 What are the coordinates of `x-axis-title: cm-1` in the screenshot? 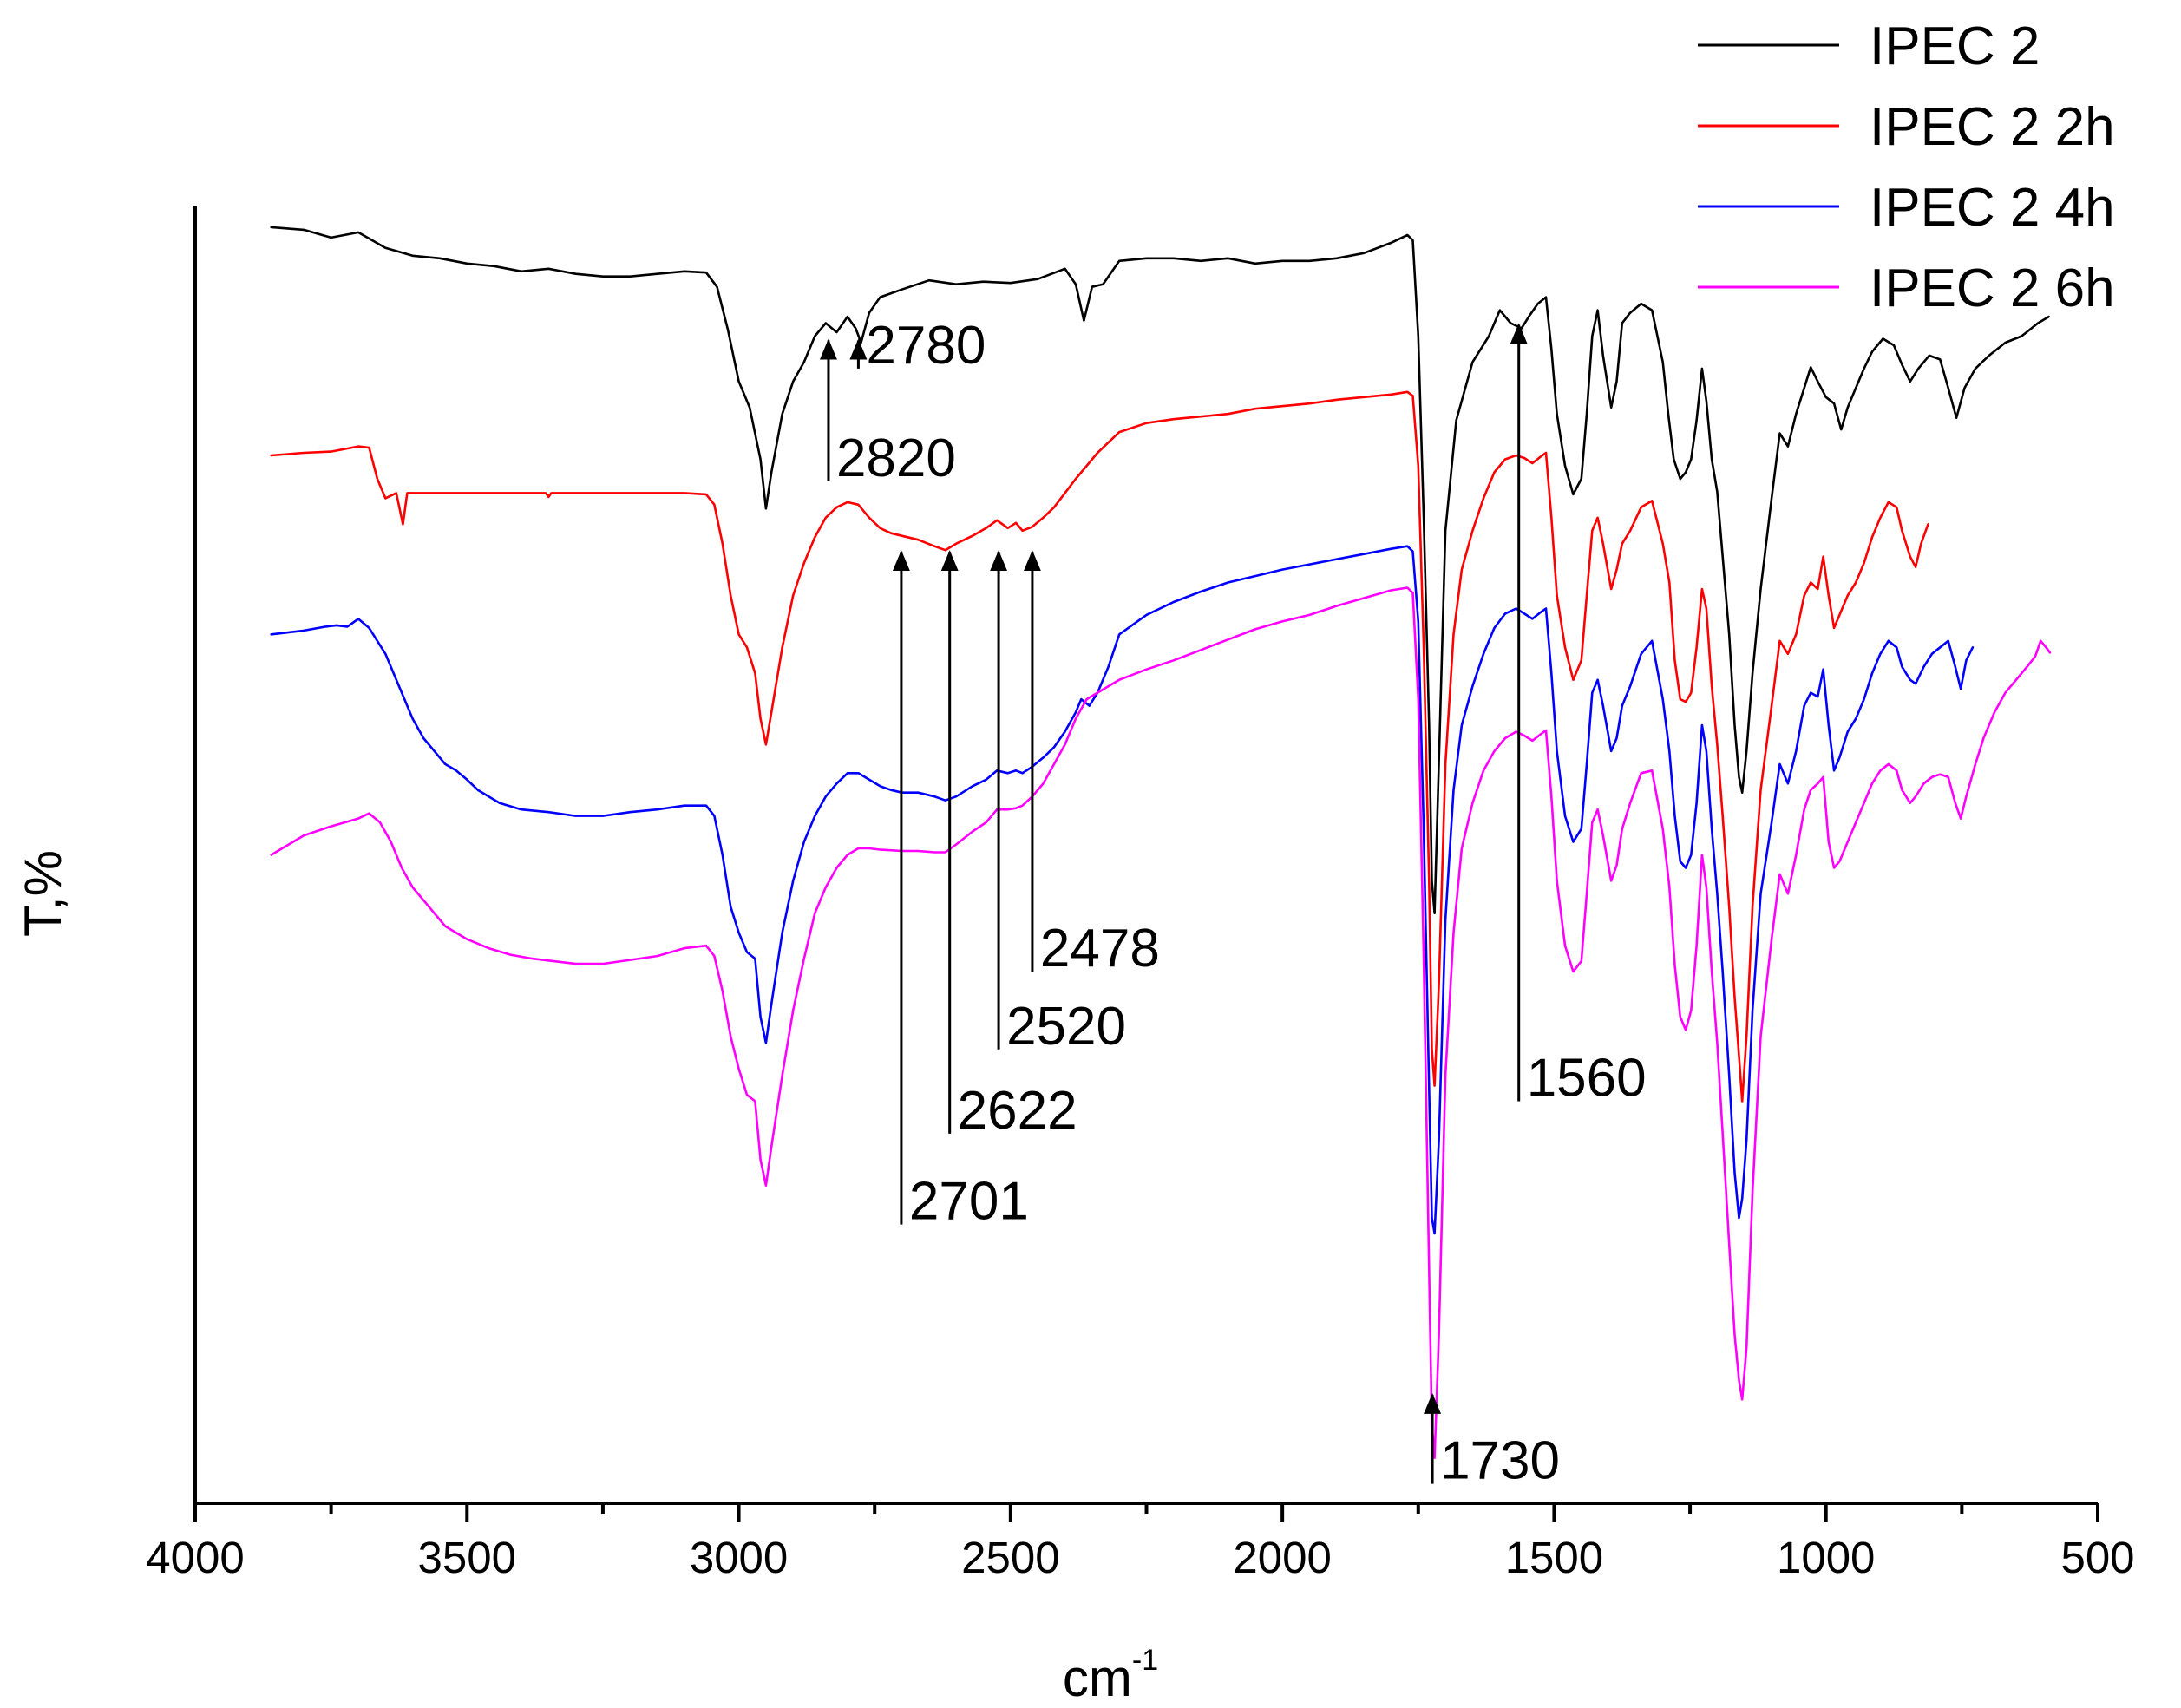 It's located at (1110, 1676).